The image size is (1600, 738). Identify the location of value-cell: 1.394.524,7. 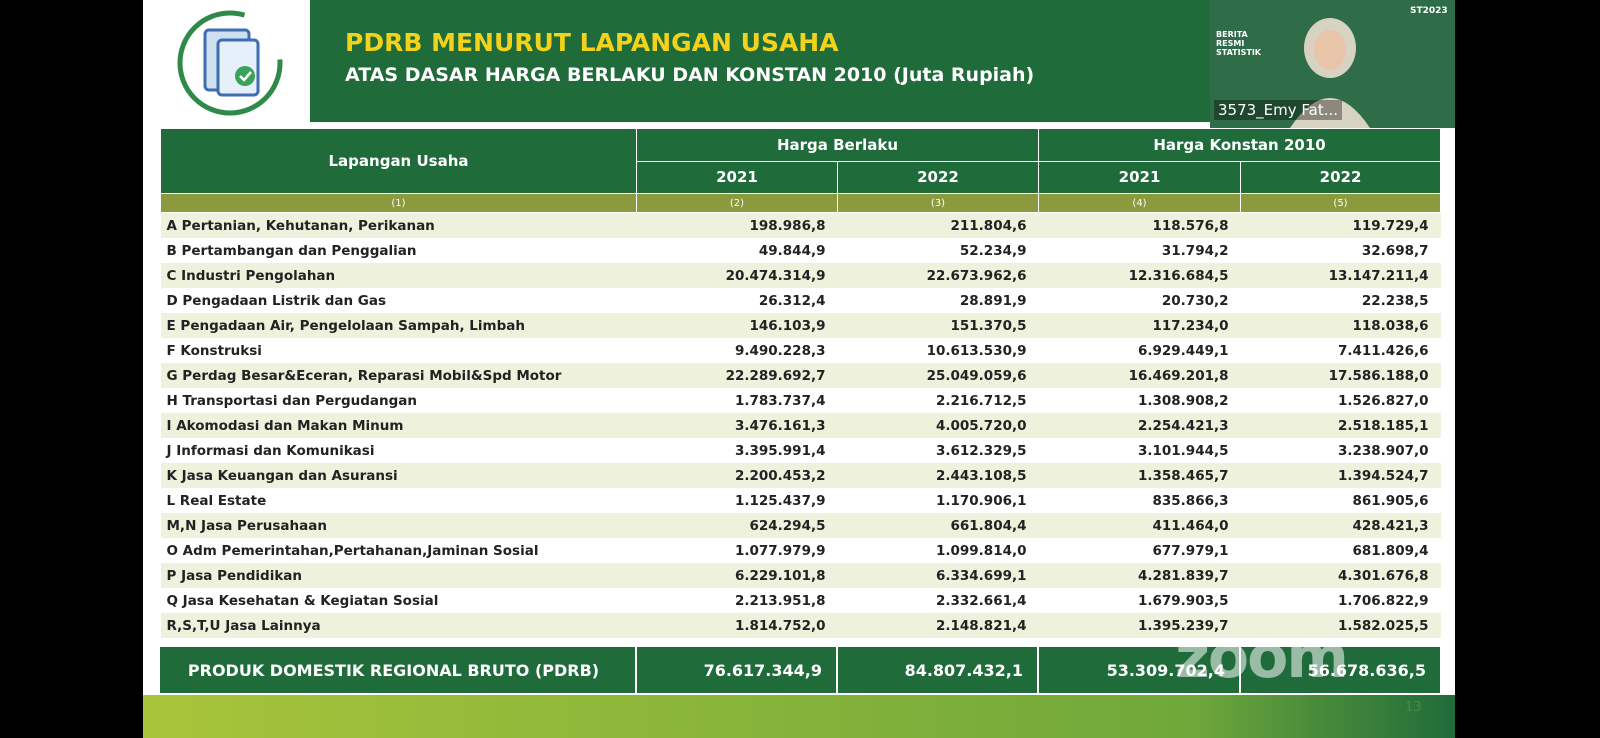
(1340, 475).